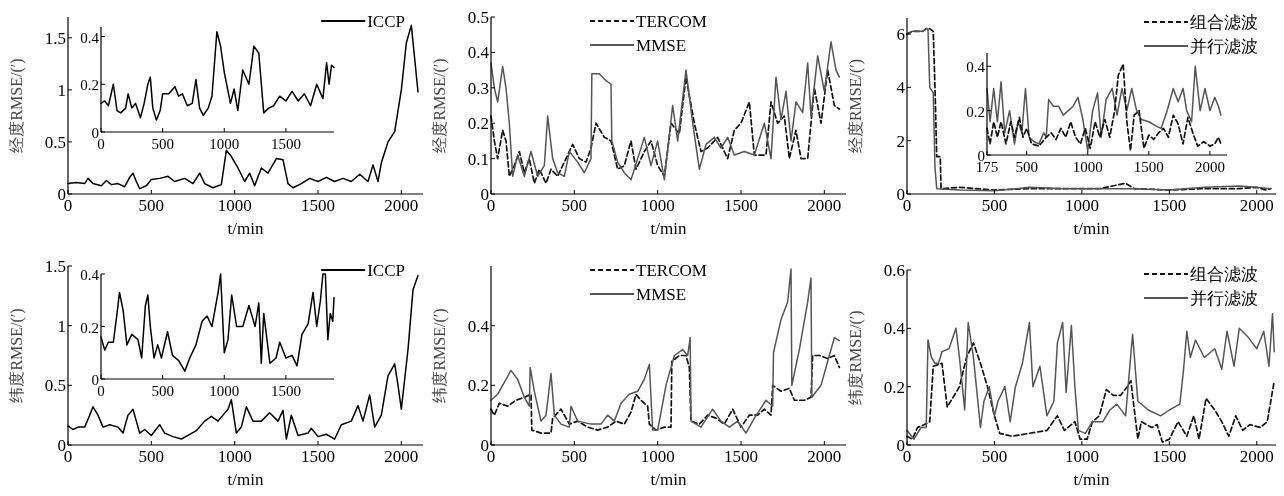 The image size is (1284, 496). What do you see at coordinates (901, 88) in the screenshot?
I see `y-tick-label: 4` at bounding box center [901, 88].